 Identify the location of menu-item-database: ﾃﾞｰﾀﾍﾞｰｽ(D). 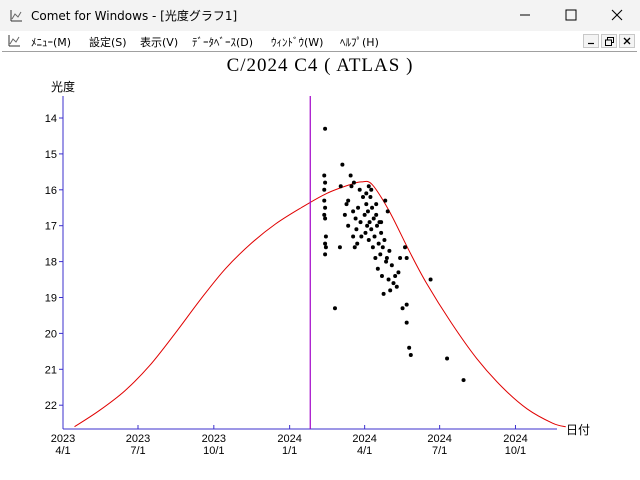
(223, 42).